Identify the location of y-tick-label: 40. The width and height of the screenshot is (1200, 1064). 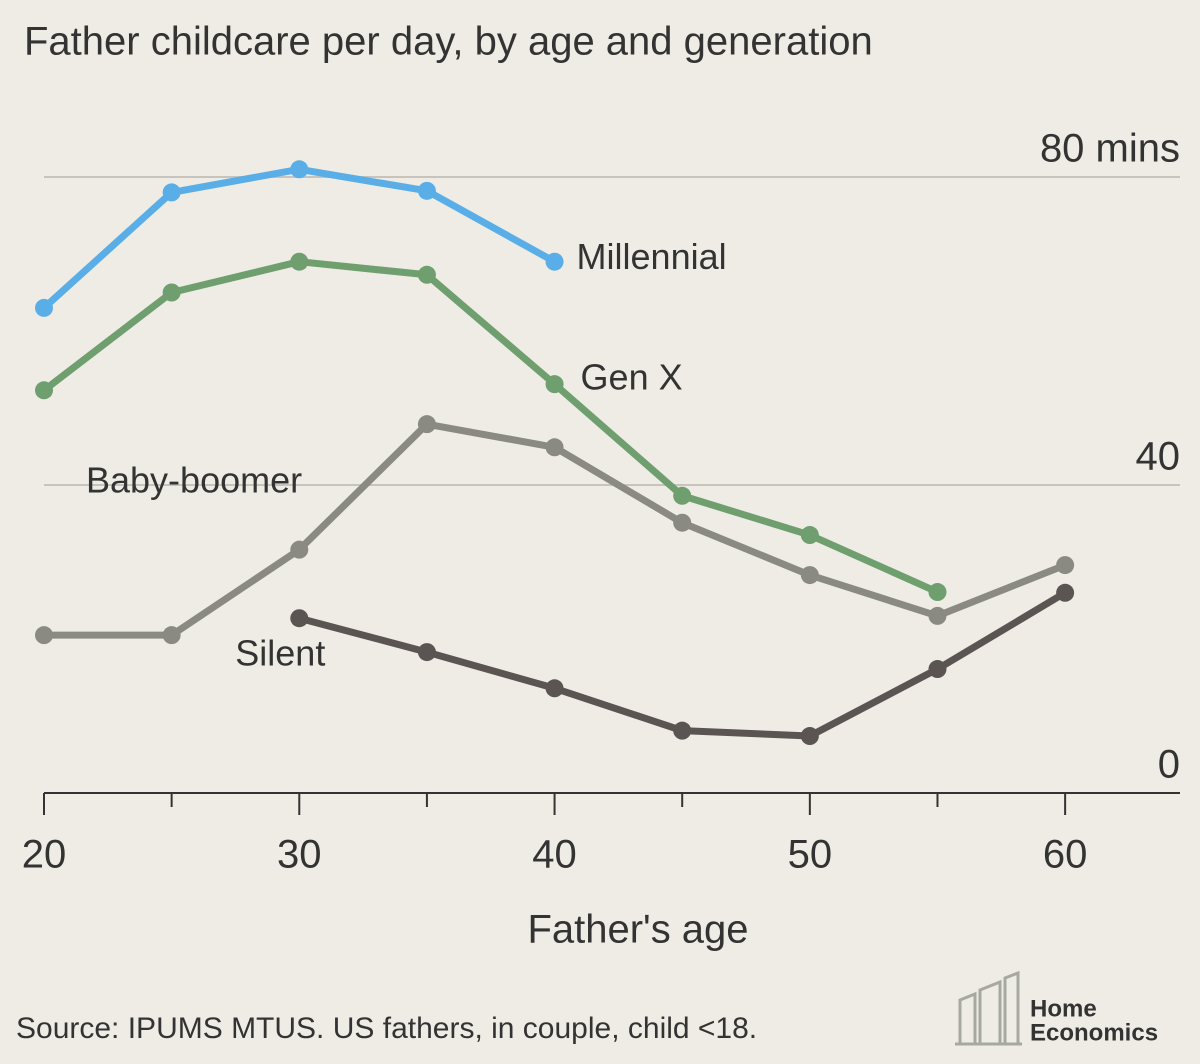
(1158, 457).